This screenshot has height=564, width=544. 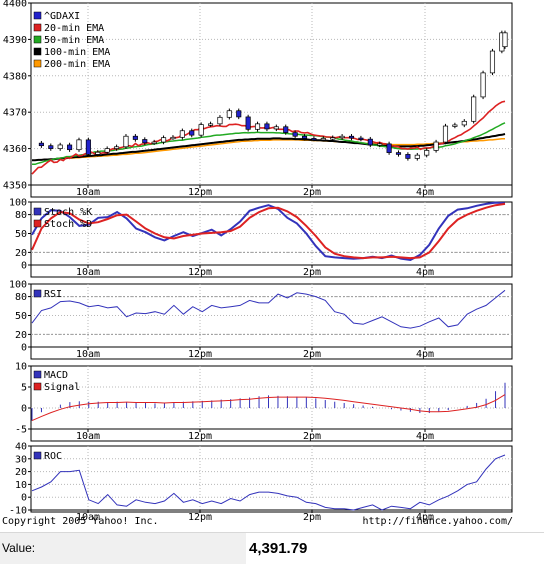 What do you see at coordinates (21, 297) in the screenshot?
I see `y-tick-label: 80` at bounding box center [21, 297].